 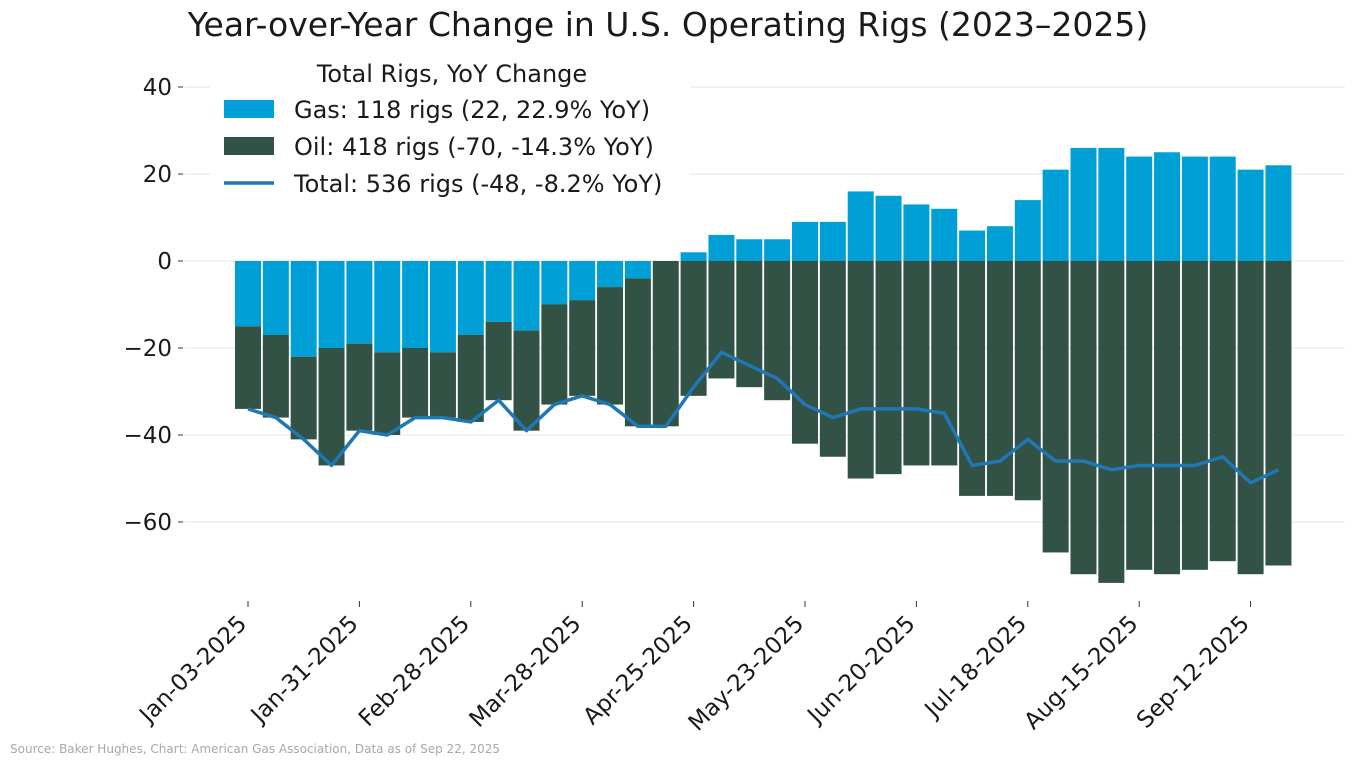 I want to click on legend-title: Total Rigs, YoY Change, so click(x=451, y=74).